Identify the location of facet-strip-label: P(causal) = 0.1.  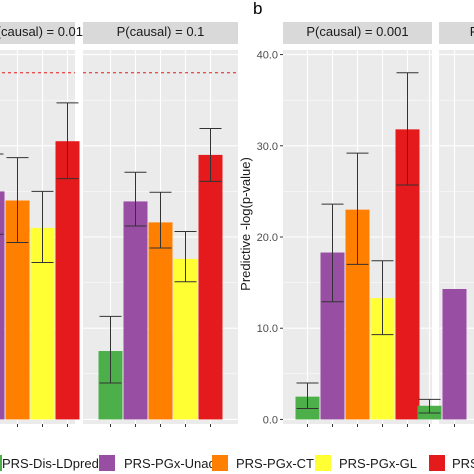
(161, 31).